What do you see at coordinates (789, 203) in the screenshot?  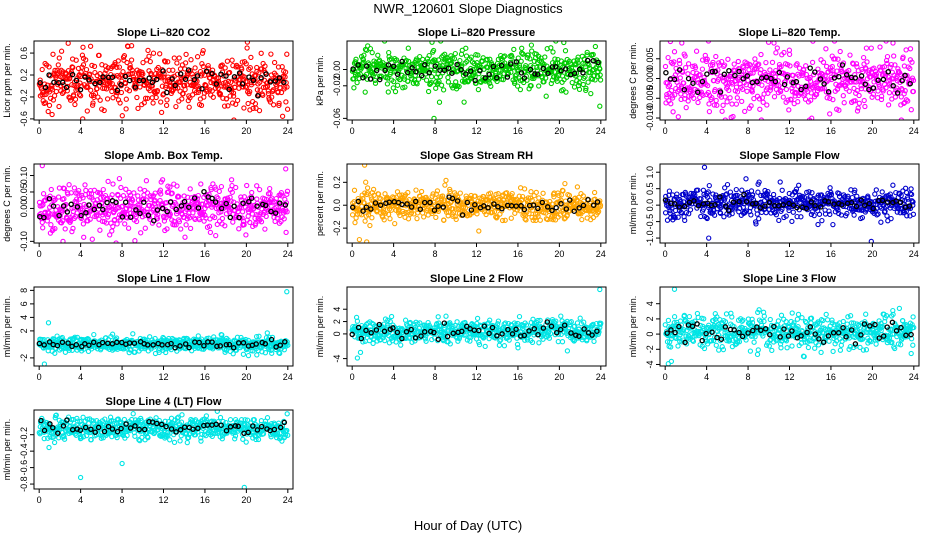 I see `points-group` at bounding box center [789, 203].